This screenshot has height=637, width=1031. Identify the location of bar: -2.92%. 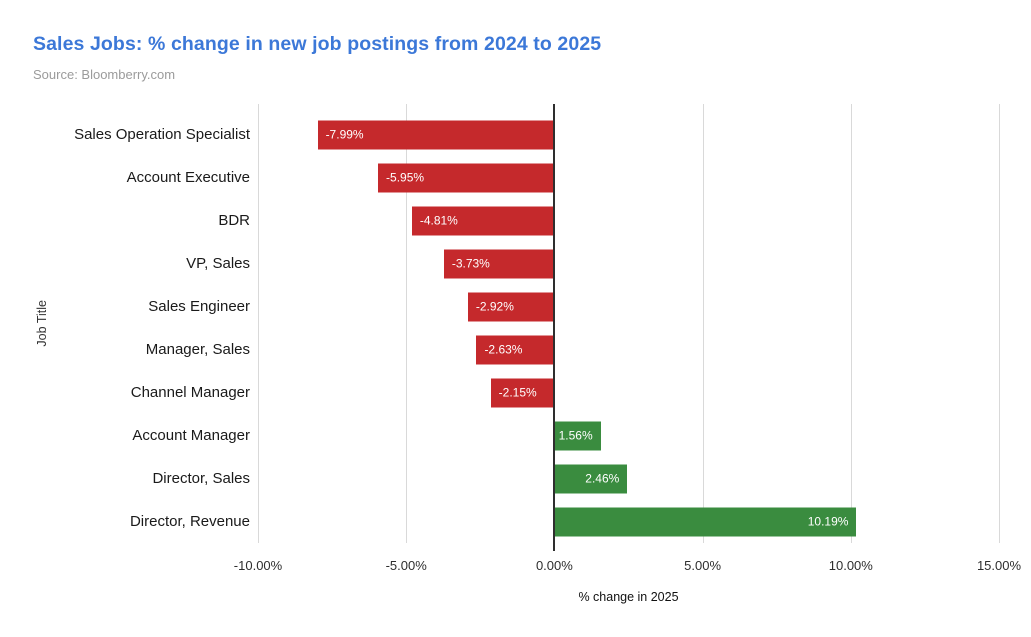
(511, 306).